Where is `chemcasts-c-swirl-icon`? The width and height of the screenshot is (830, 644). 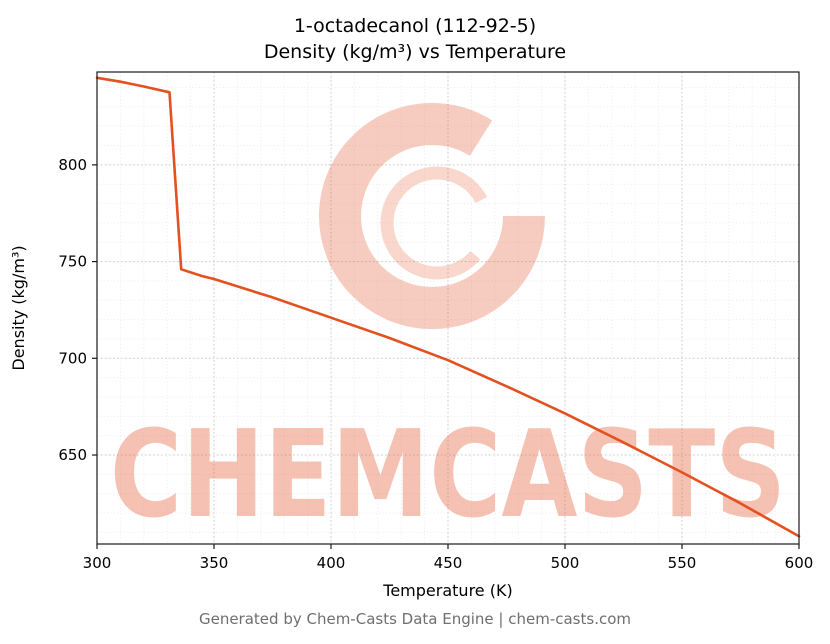
chemcasts-c-swirl-icon is located at coordinates (432, 216).